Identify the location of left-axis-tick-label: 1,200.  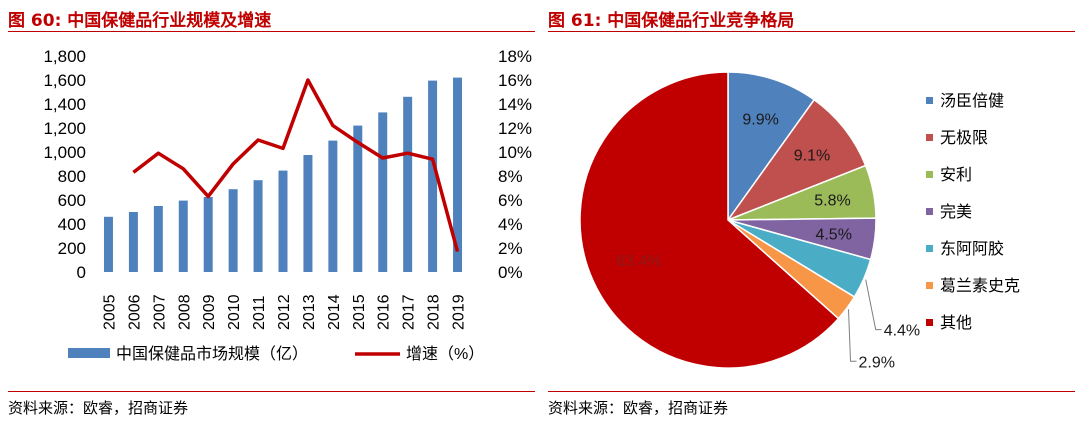
(64, 128).